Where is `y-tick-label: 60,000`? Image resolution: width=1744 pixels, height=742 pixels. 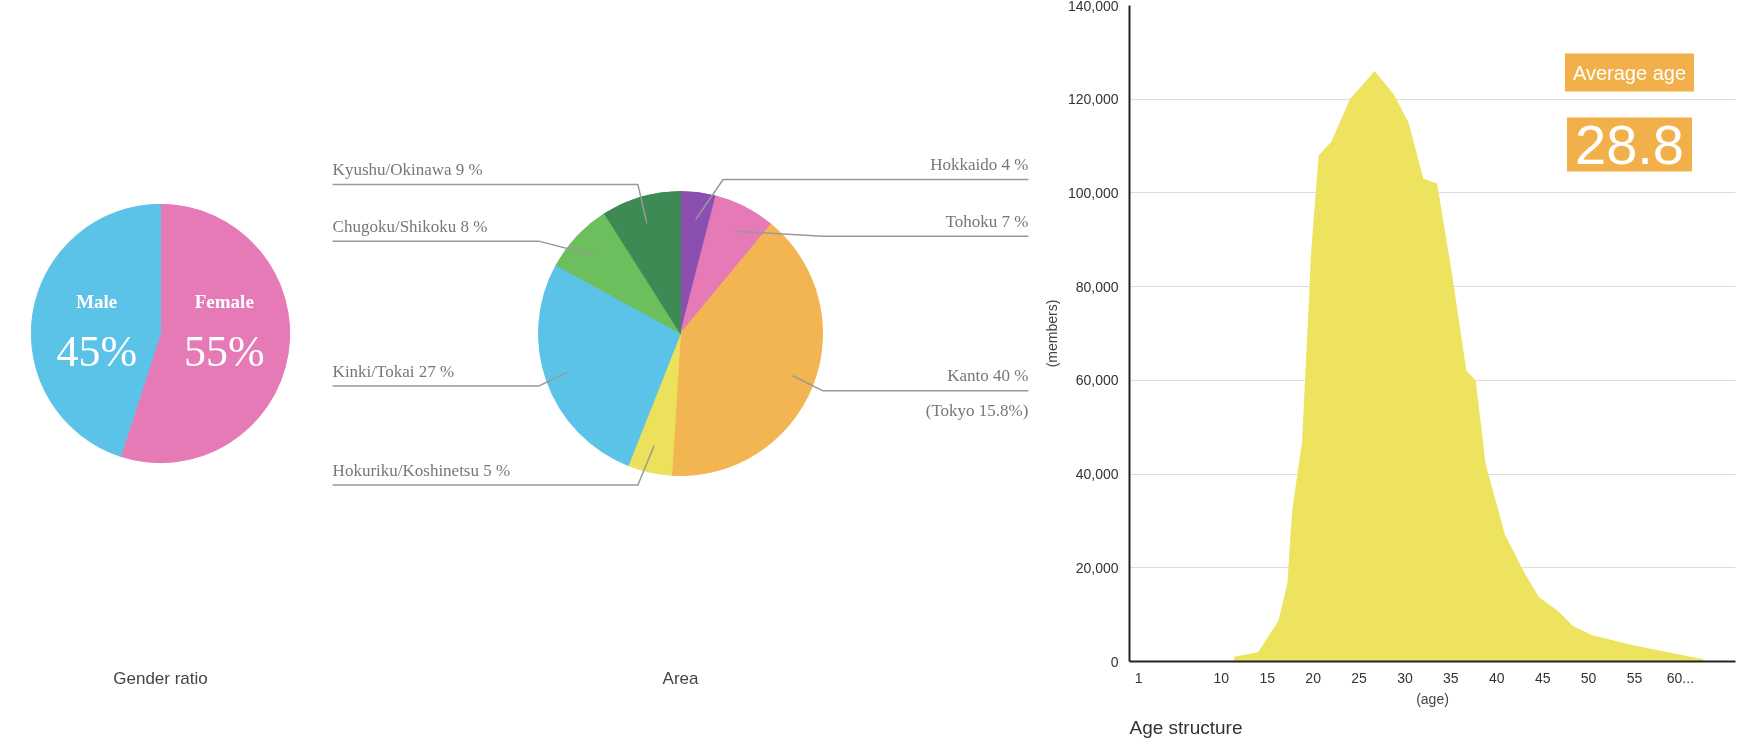 y-tick-label: 60,000 is located at coordinates (1097, 380).